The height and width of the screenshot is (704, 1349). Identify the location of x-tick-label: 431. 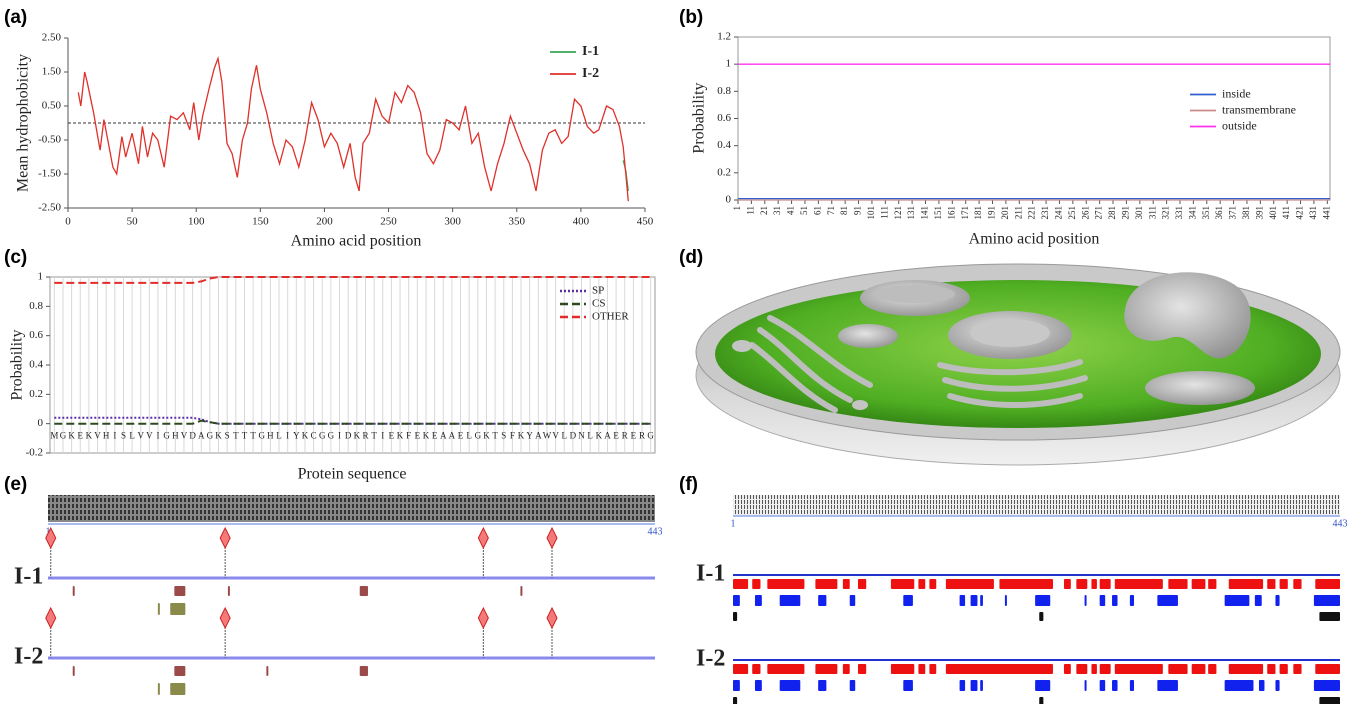
(1313, 213).